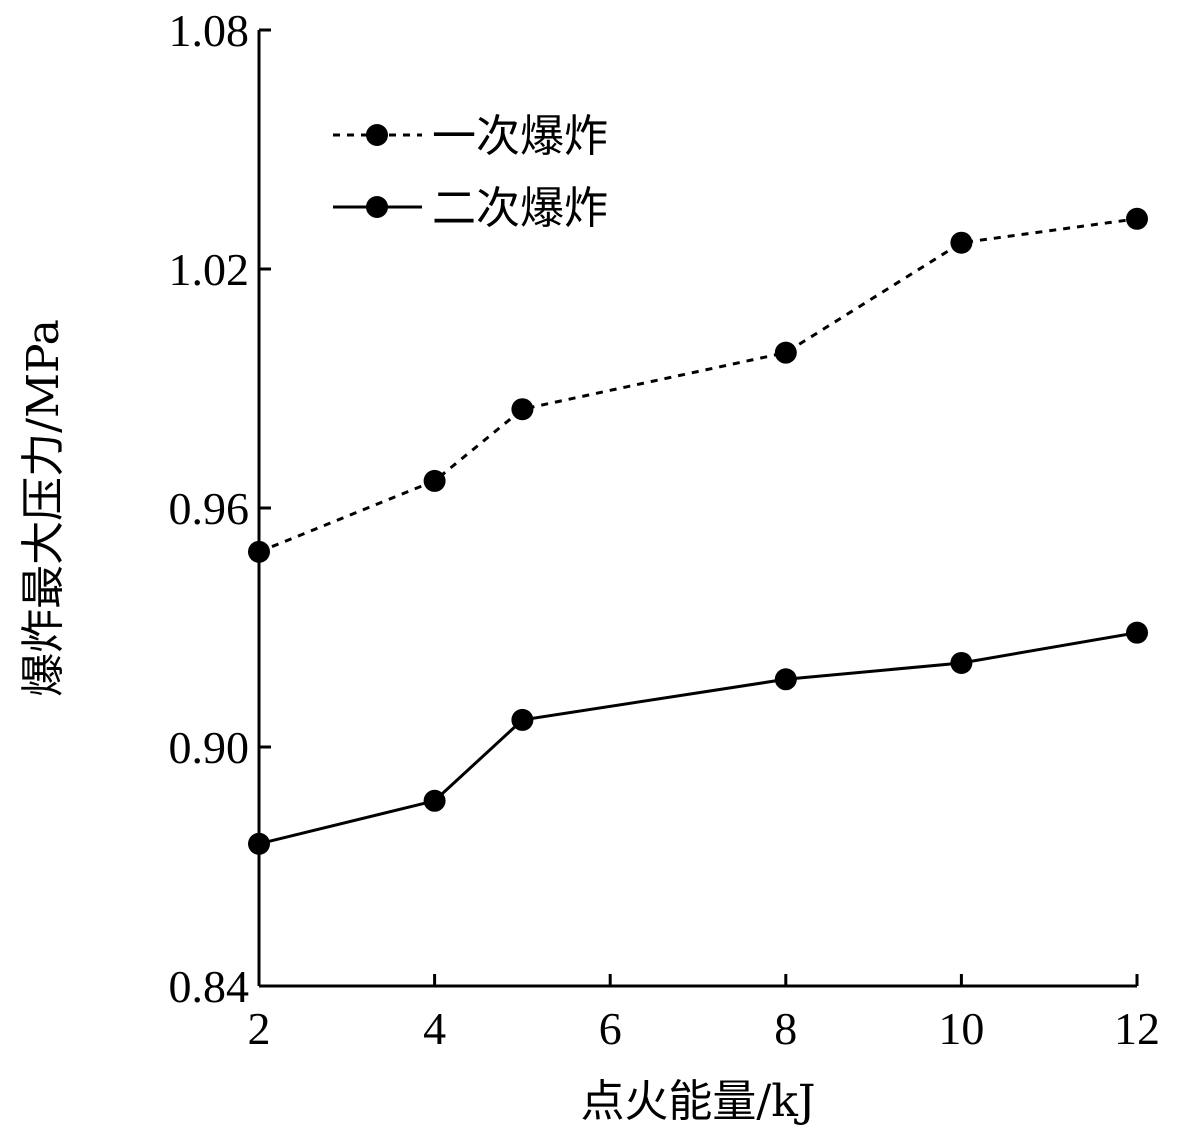 The image size is (1184, 1134). What do you see at coordinates (209, 508) in the screenshot?
I see `y-tick-label: 0.96` at bounding box center [209, 508].